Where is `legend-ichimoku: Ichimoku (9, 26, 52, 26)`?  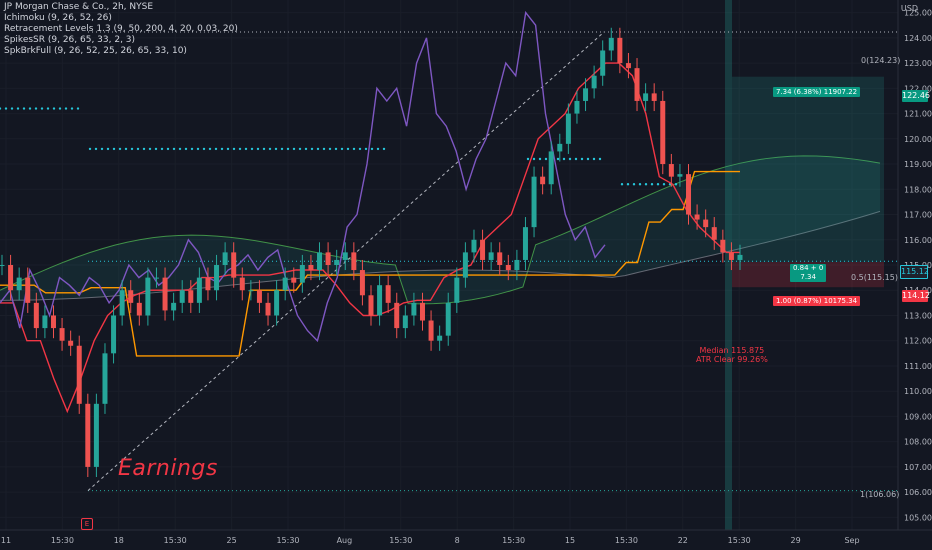
legend-ichimoku: Ichimoku (9, 26, 52, 26) is located at coordinates (58, 18).